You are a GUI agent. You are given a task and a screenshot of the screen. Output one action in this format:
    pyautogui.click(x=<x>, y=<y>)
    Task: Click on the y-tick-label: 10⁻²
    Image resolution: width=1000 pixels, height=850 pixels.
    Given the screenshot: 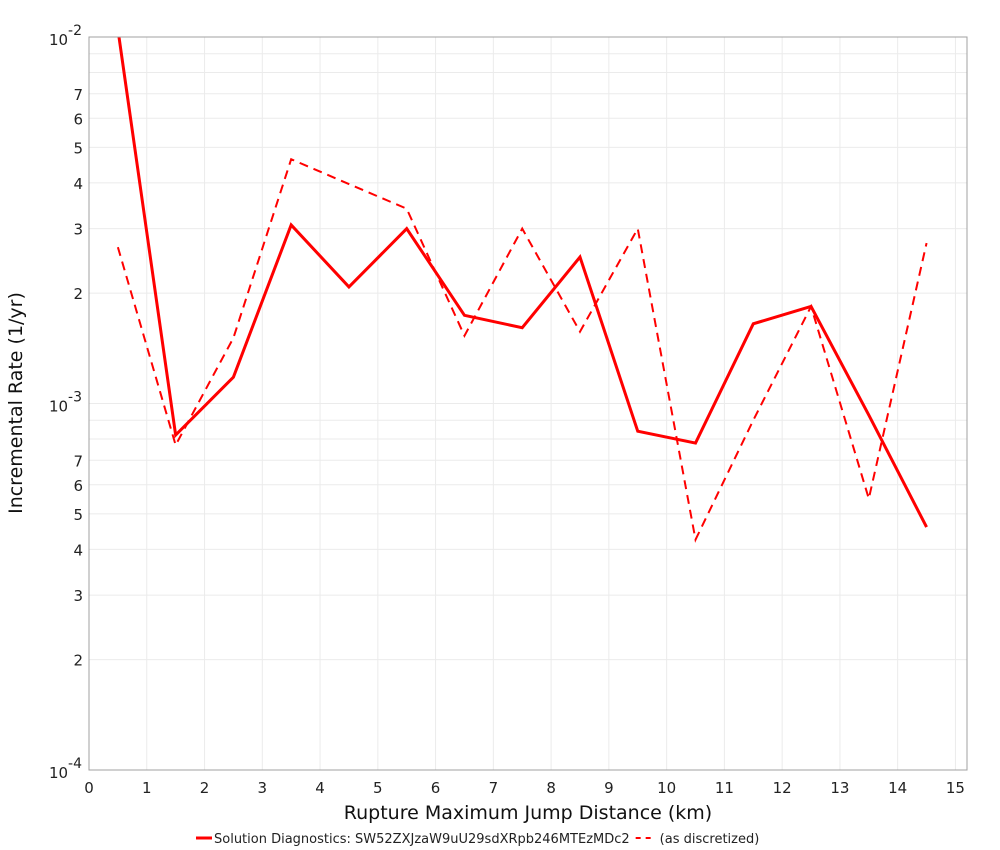 What is the action you would take?
    pyautogui.click(x=65, y=36)
    